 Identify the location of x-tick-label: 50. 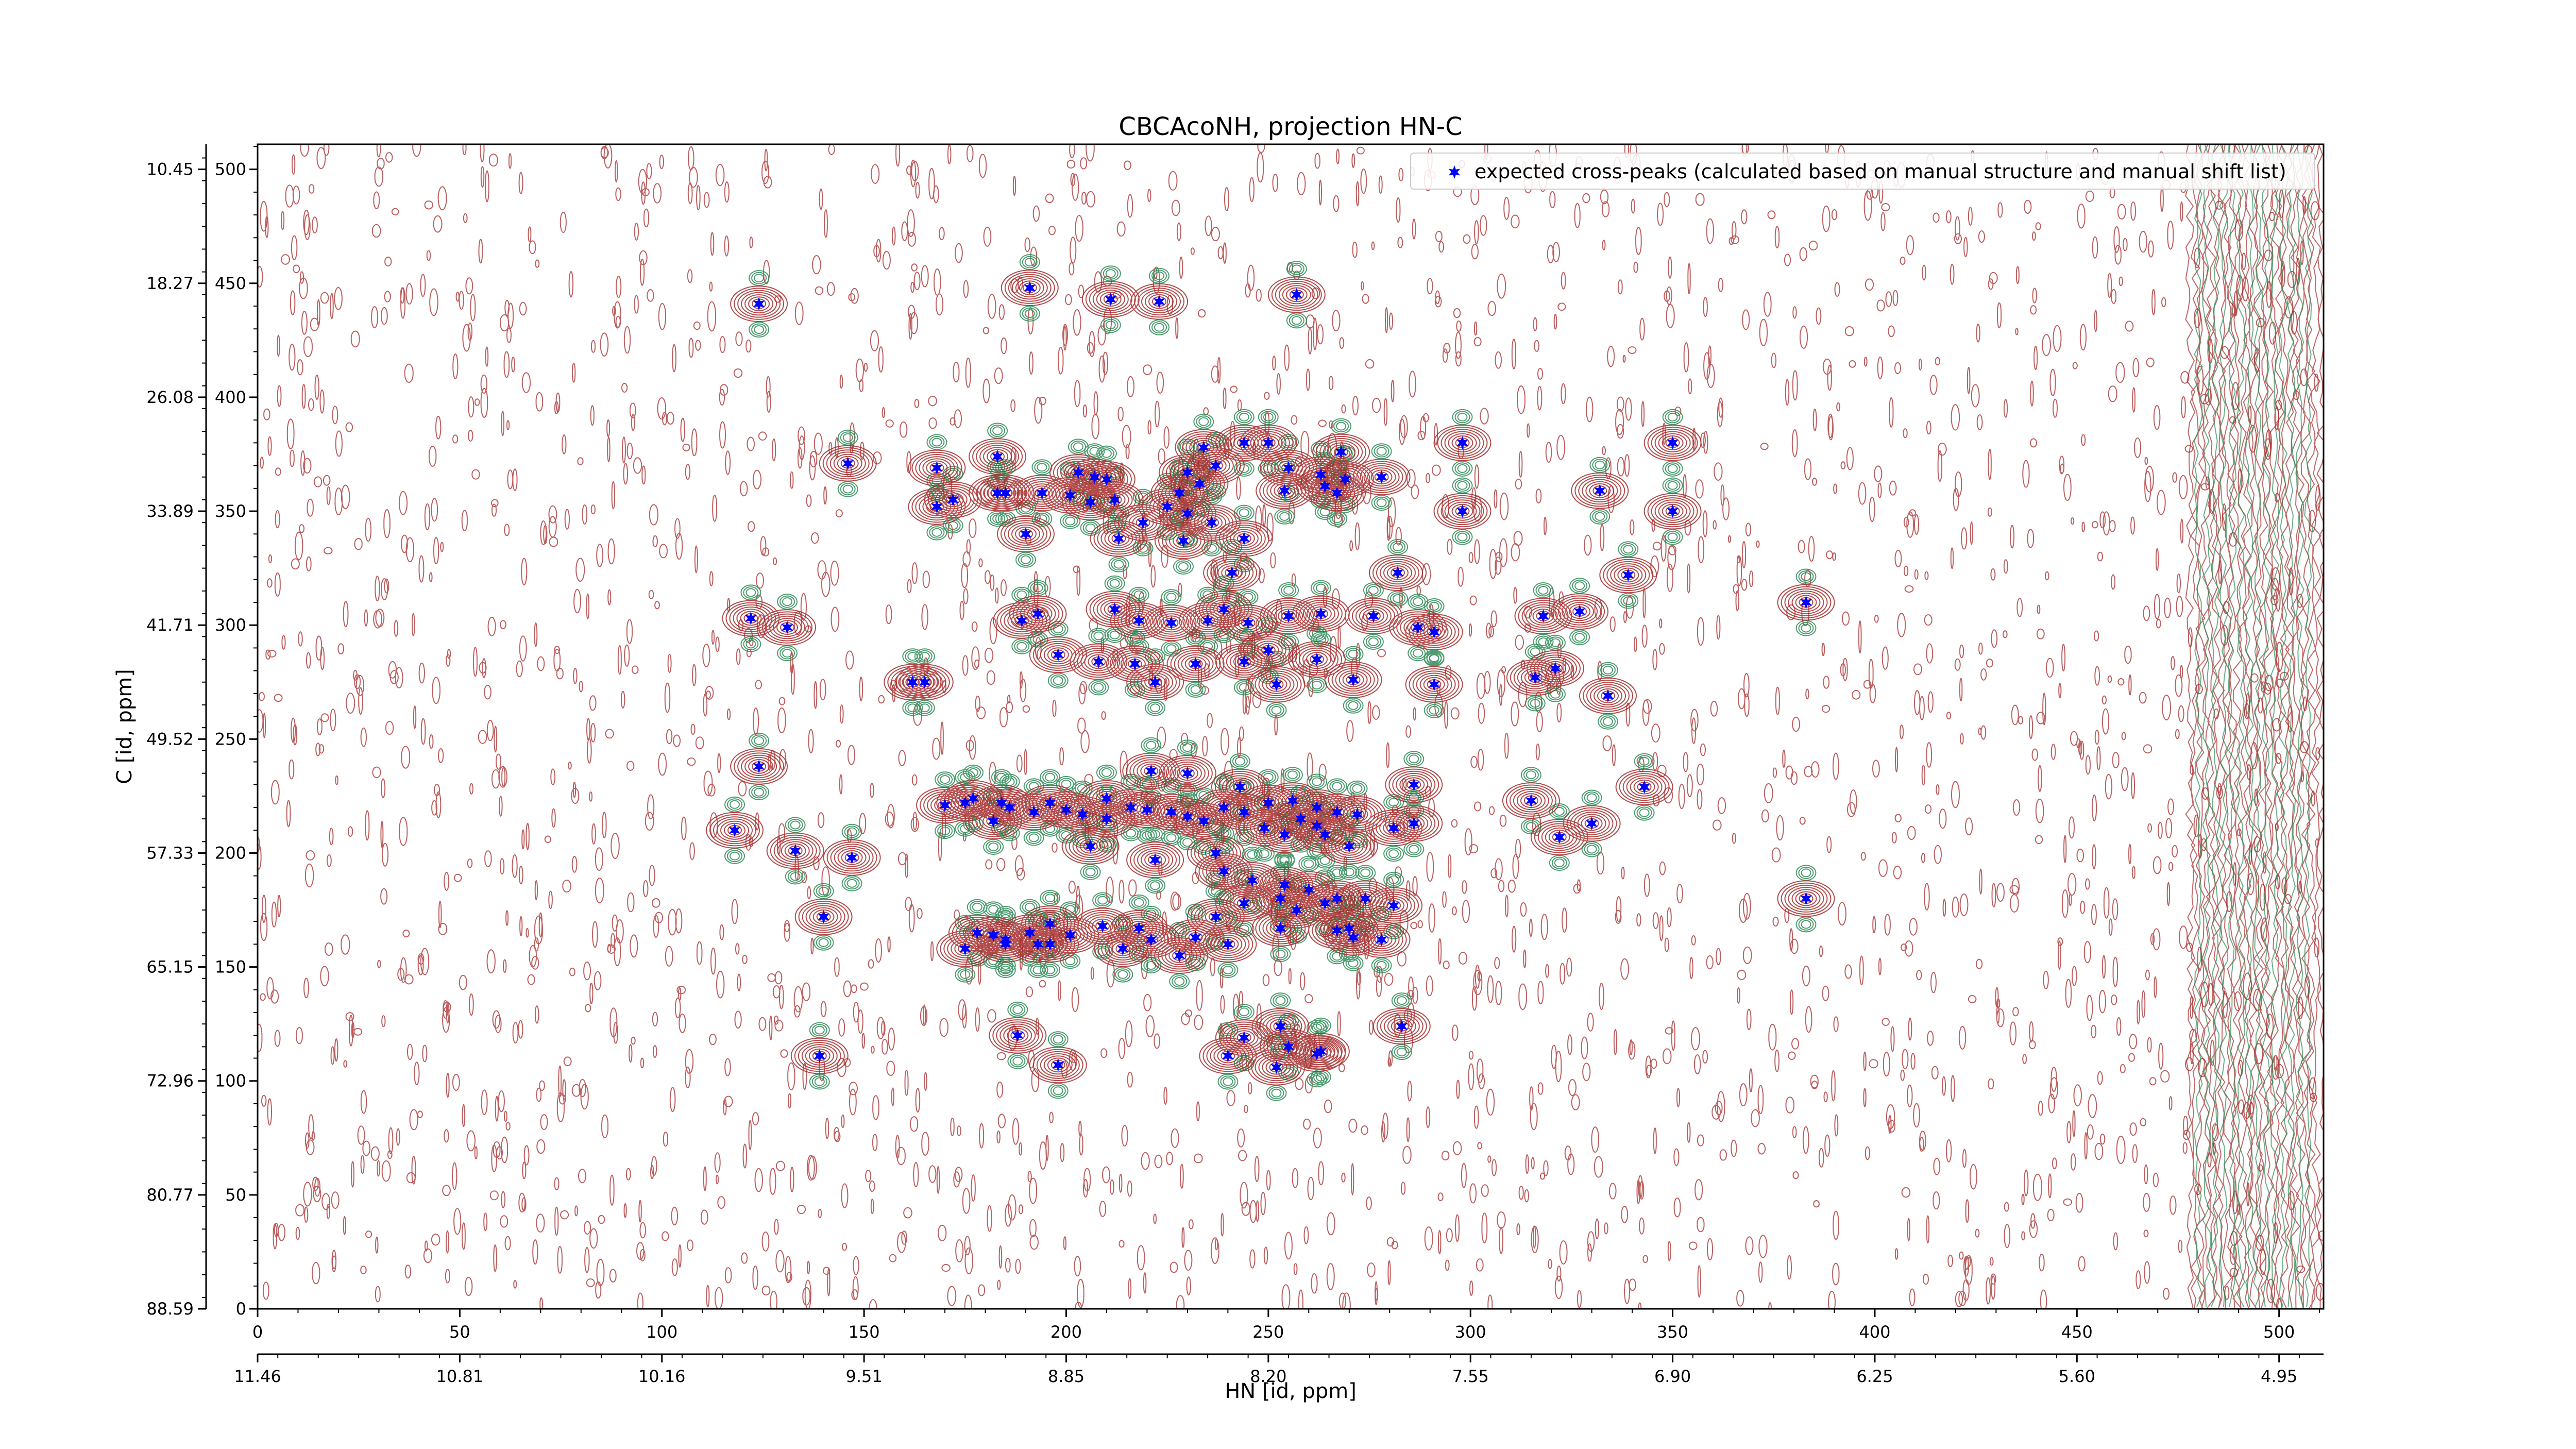
(459, 1332).